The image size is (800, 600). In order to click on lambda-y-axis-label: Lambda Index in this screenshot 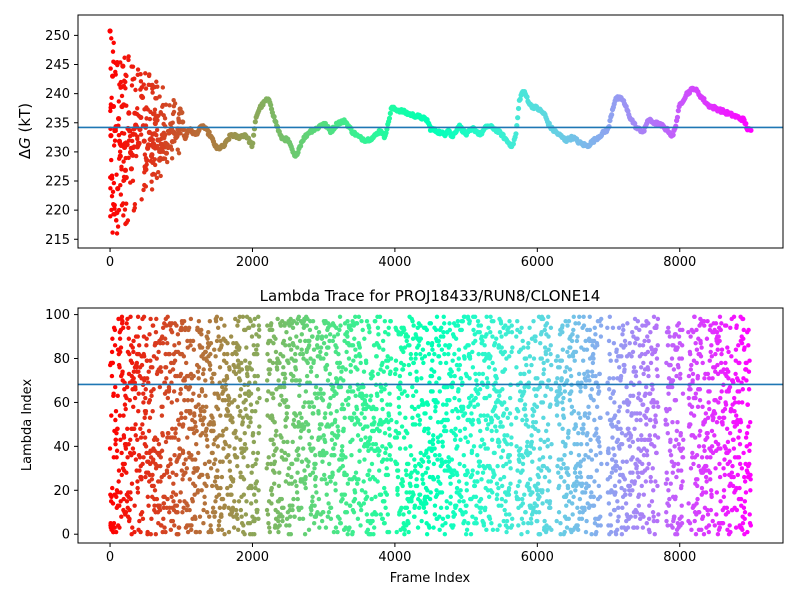, I will do `click(27, 425)`.